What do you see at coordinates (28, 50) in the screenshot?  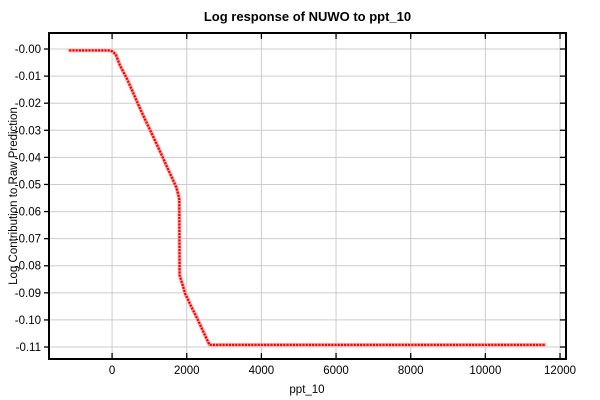 I see `y-tick-label: -0.00` at bounding box center [28, 50].